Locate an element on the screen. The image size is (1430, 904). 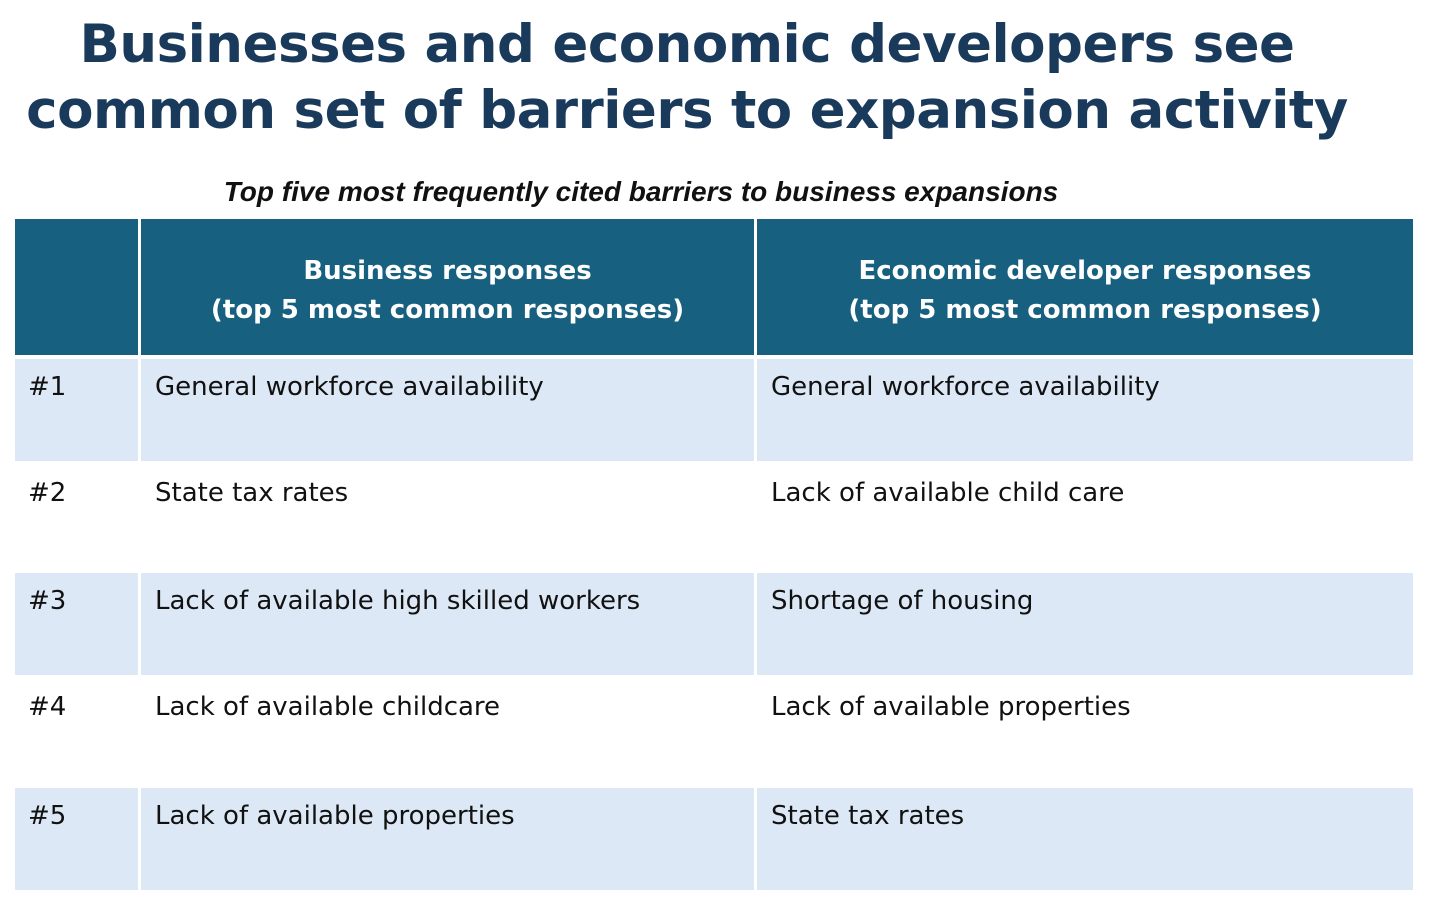
row-5-rank: #5 is located at coordinates (76, 839).